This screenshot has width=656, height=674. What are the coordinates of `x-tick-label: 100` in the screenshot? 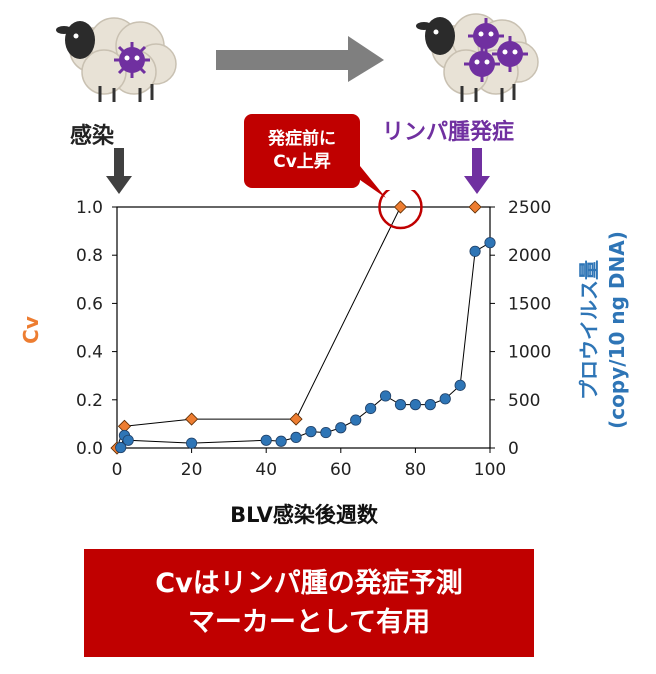 It's located at (490, 470).